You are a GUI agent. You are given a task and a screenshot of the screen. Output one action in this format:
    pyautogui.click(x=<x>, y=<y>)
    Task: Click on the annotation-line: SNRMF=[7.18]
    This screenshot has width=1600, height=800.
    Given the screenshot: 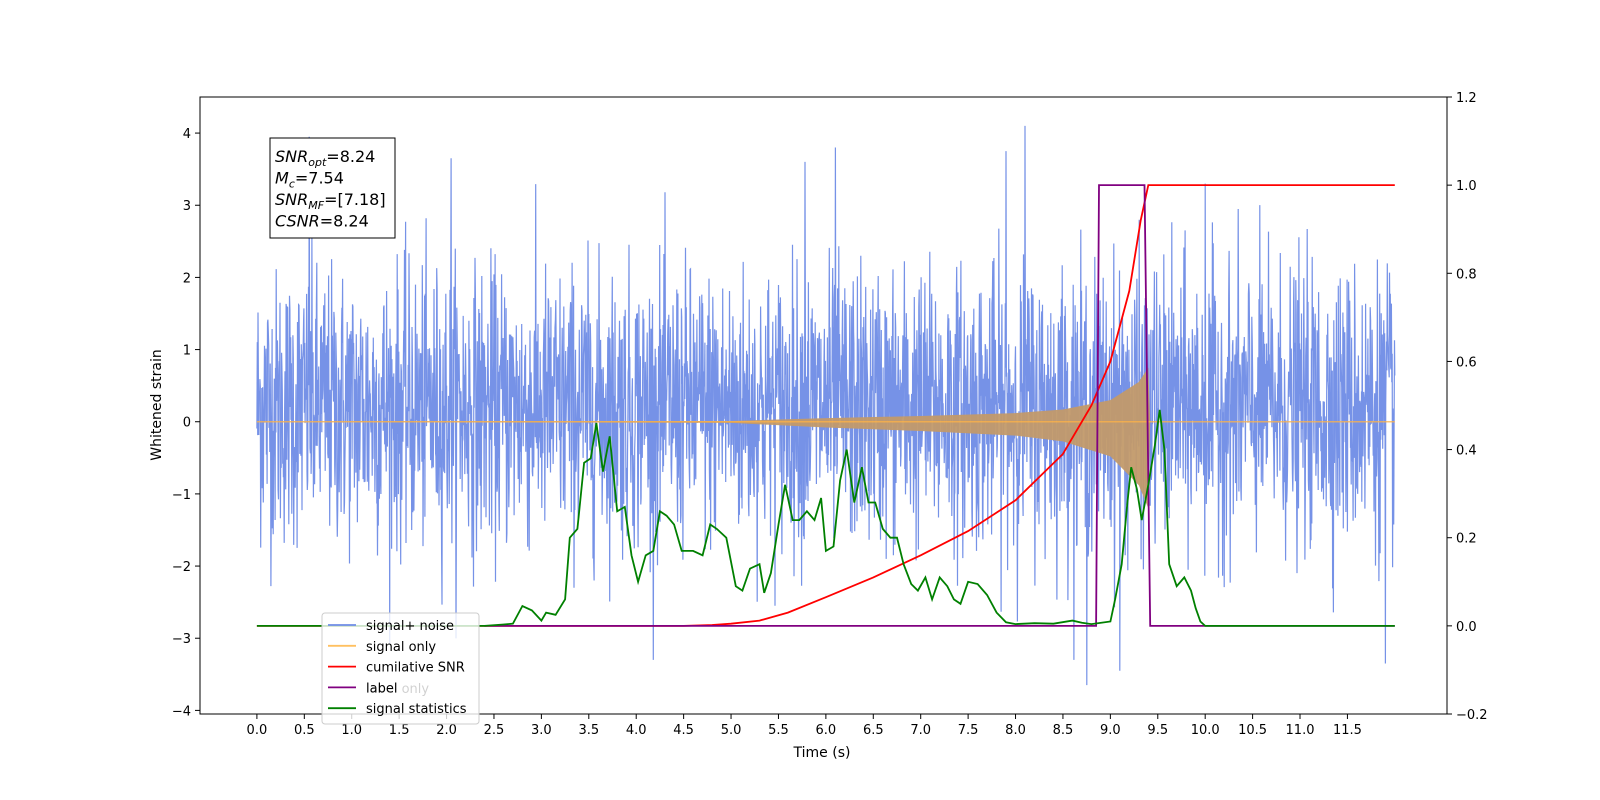 What is the action you would take?
    pyautogui.click(x=330, y=201)
    